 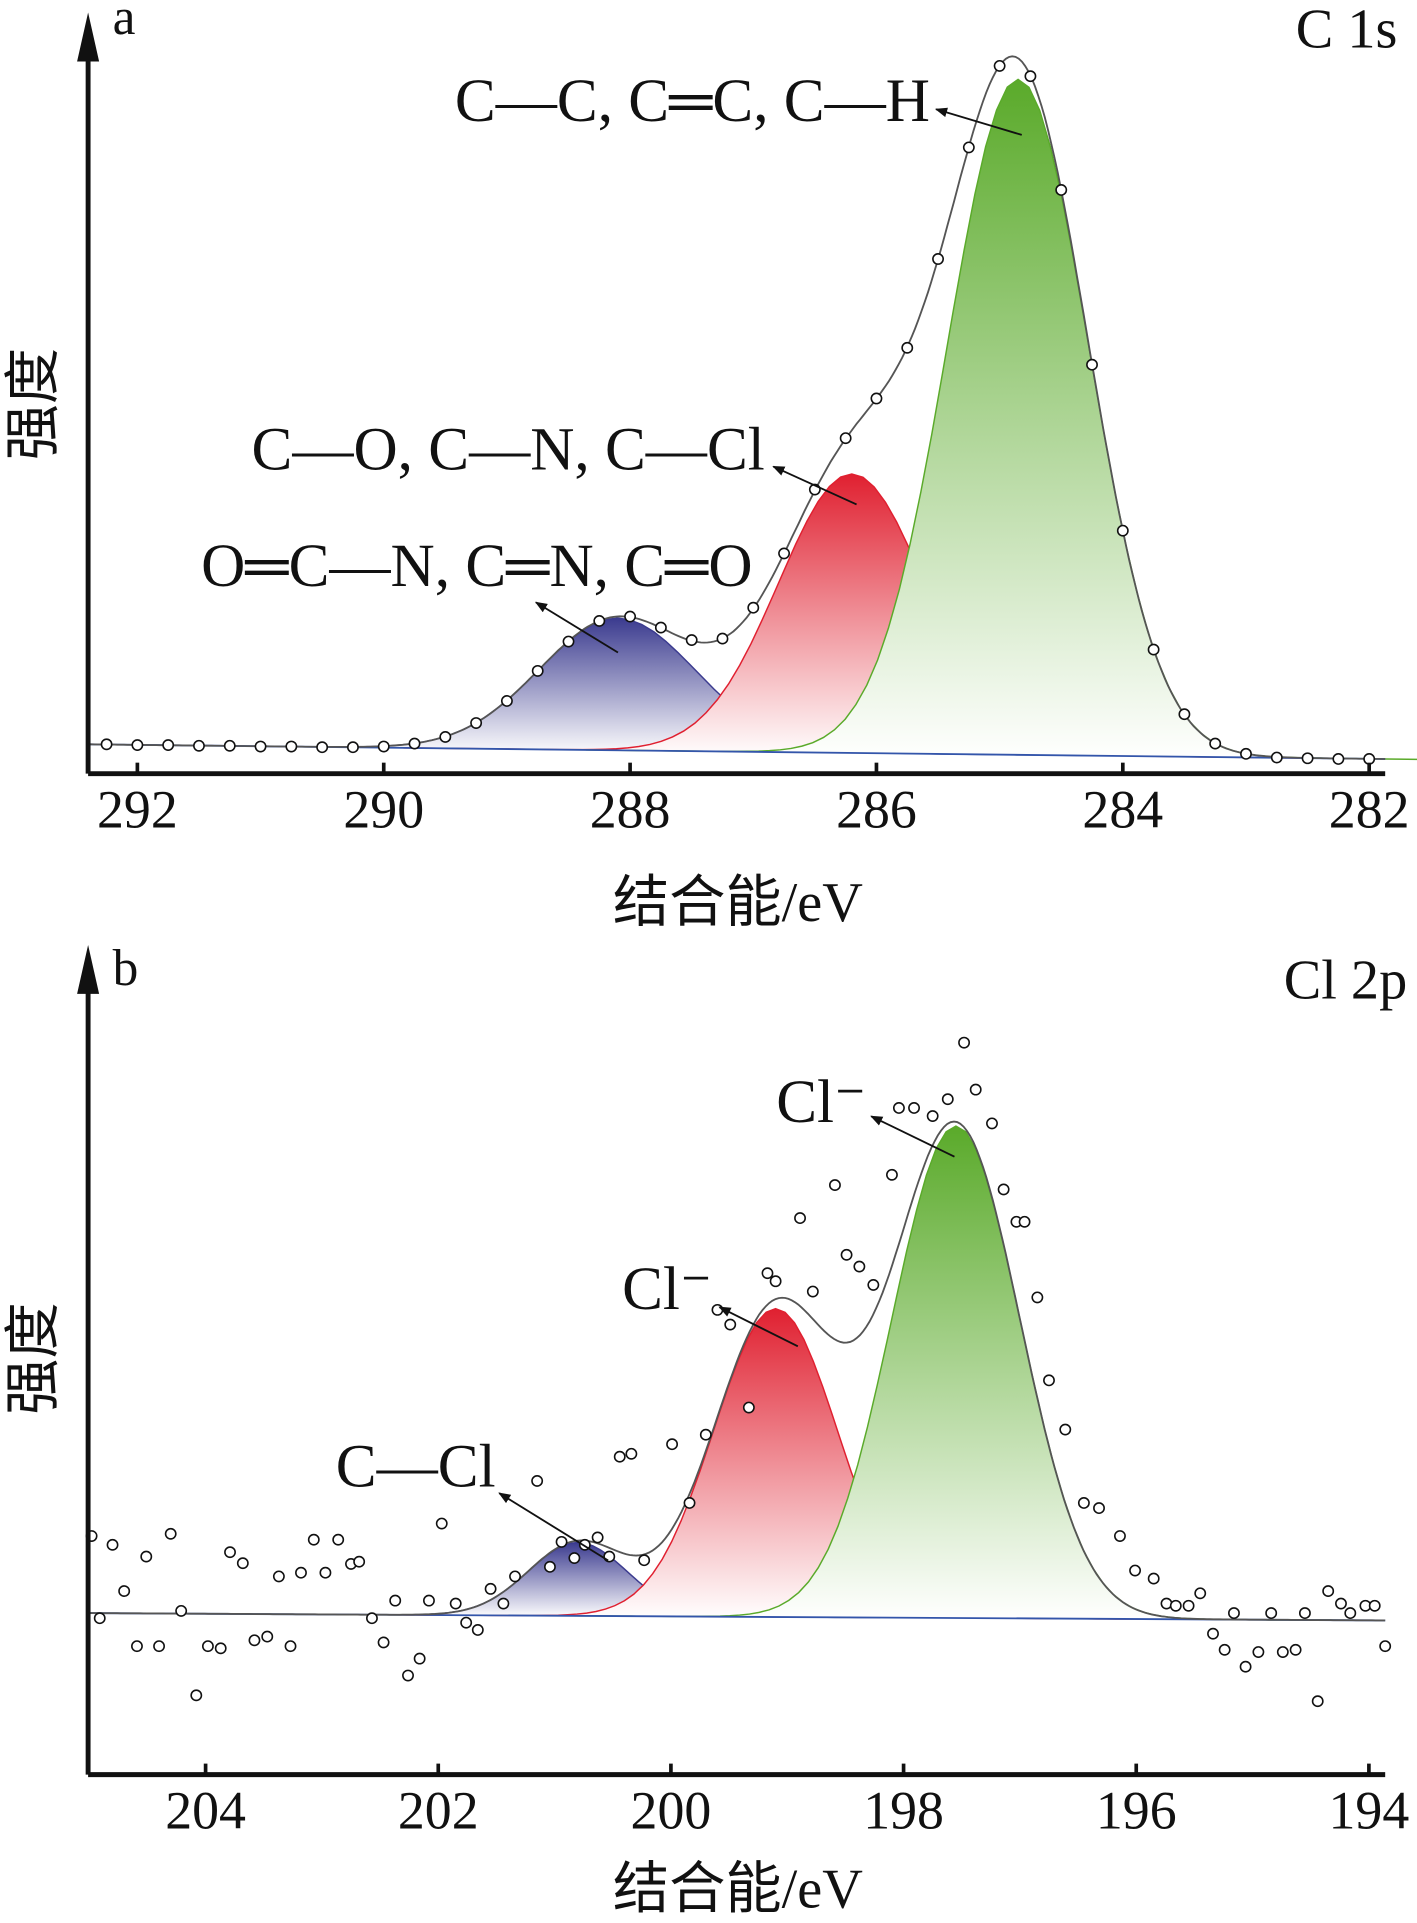 What do you see at coordinates (671, 1811) in the screenshot?
I see `x-tick-label: 200` at bounding box center [671, 1811].